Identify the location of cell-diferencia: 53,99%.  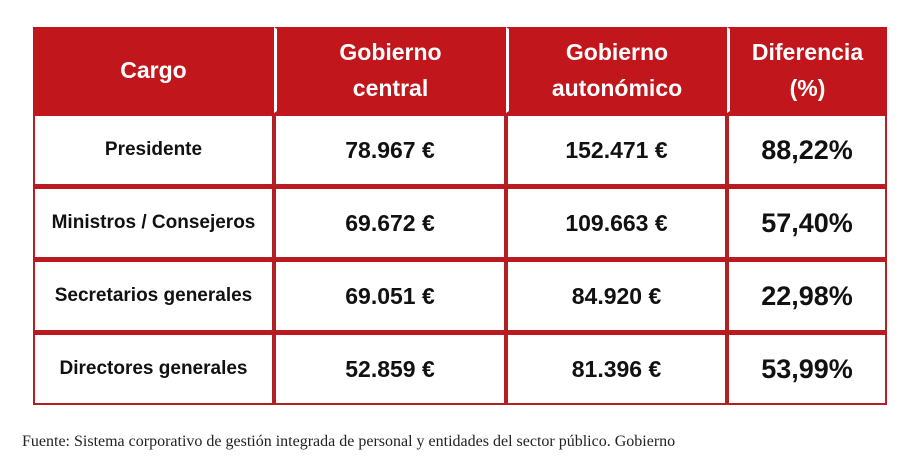
(807, 368).